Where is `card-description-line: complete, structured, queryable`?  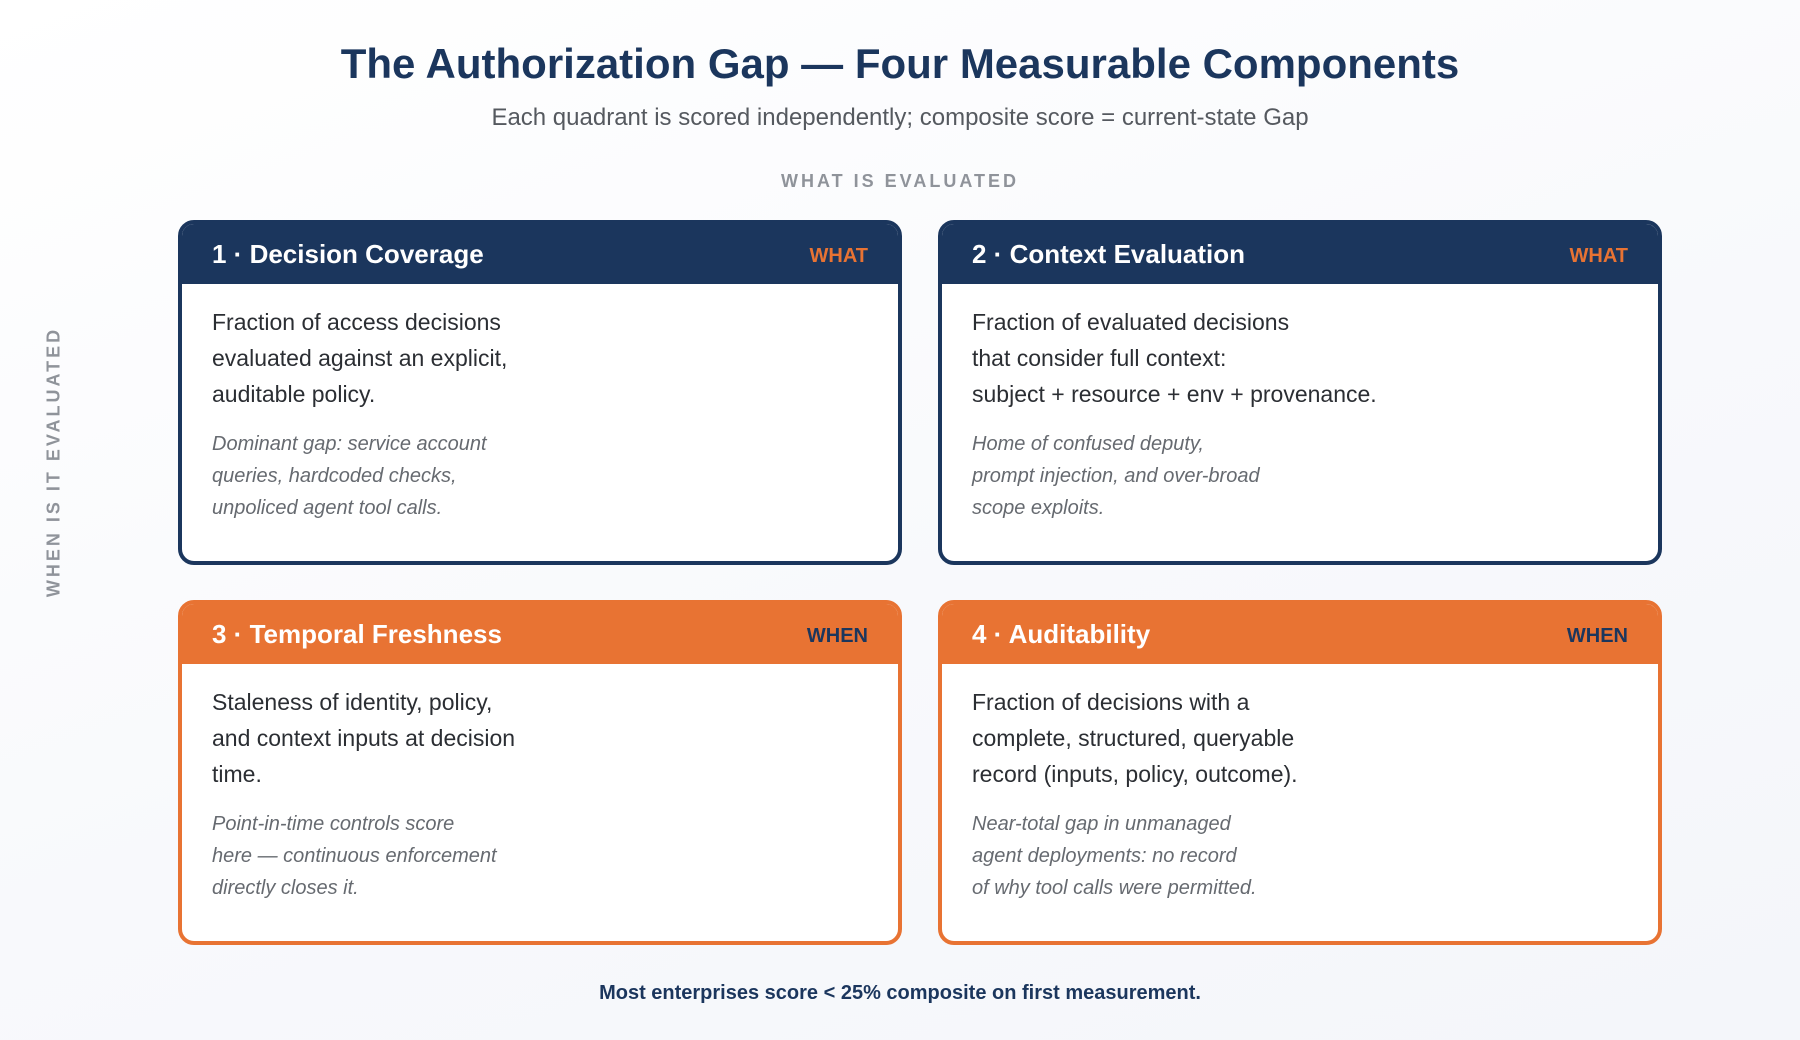 card-description-line: complete, structured, queryable is located at coordinates (1133, 738).